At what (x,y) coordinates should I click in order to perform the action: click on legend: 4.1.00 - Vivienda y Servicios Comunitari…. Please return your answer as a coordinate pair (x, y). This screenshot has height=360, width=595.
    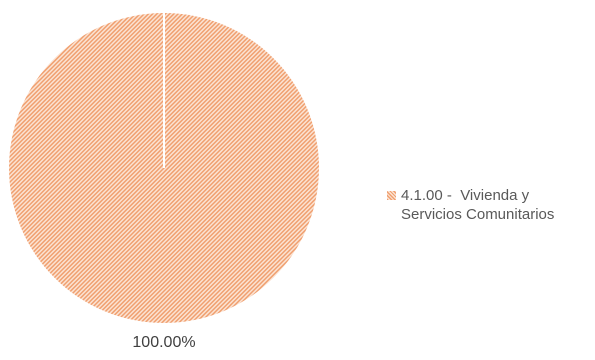
    Looking at the image, I should click on (491, 205).